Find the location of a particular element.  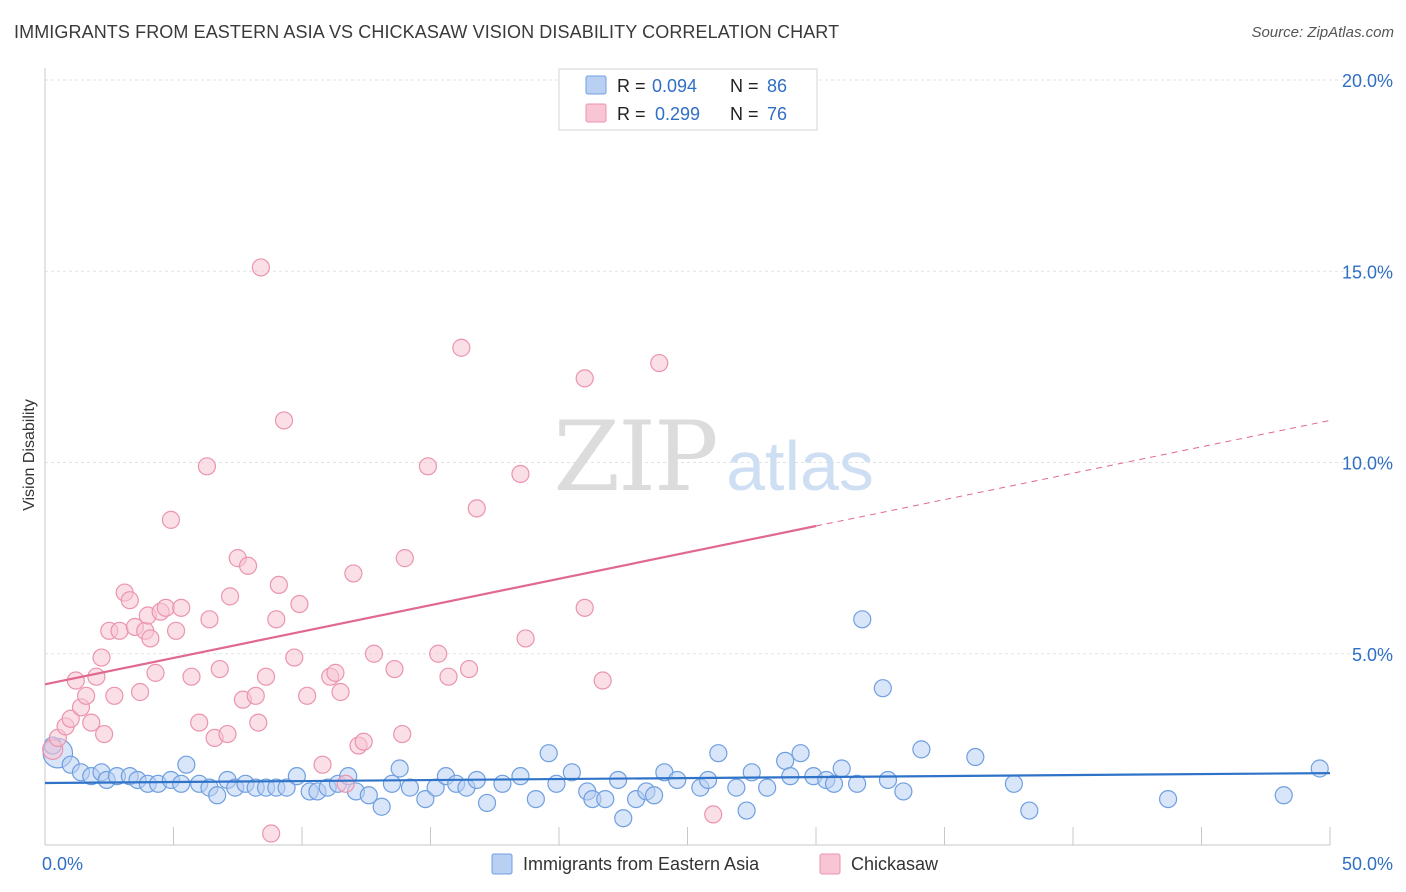

trend-line-chickasaw-dashed is located at coordinates (1073, 473).